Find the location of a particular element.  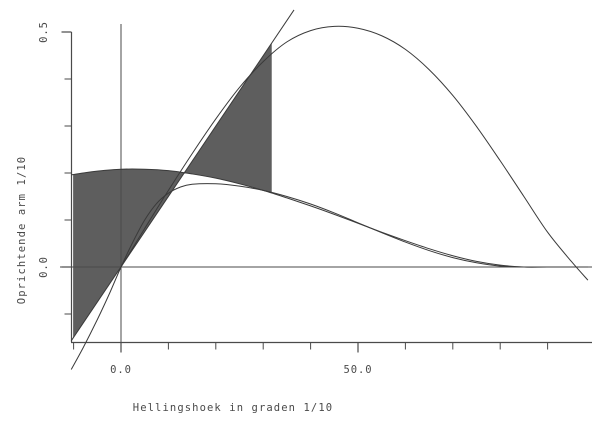

y-tick-label-zero: 0.0 is located at coordinates (44, 267).